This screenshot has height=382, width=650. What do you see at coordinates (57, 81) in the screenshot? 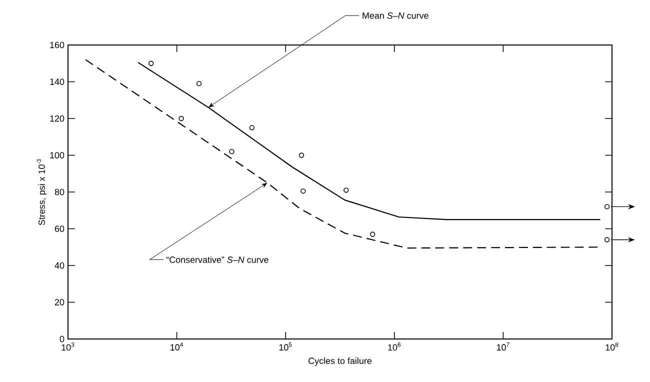
I see `y-tick-label: 140` at bounding box center [57, 81].